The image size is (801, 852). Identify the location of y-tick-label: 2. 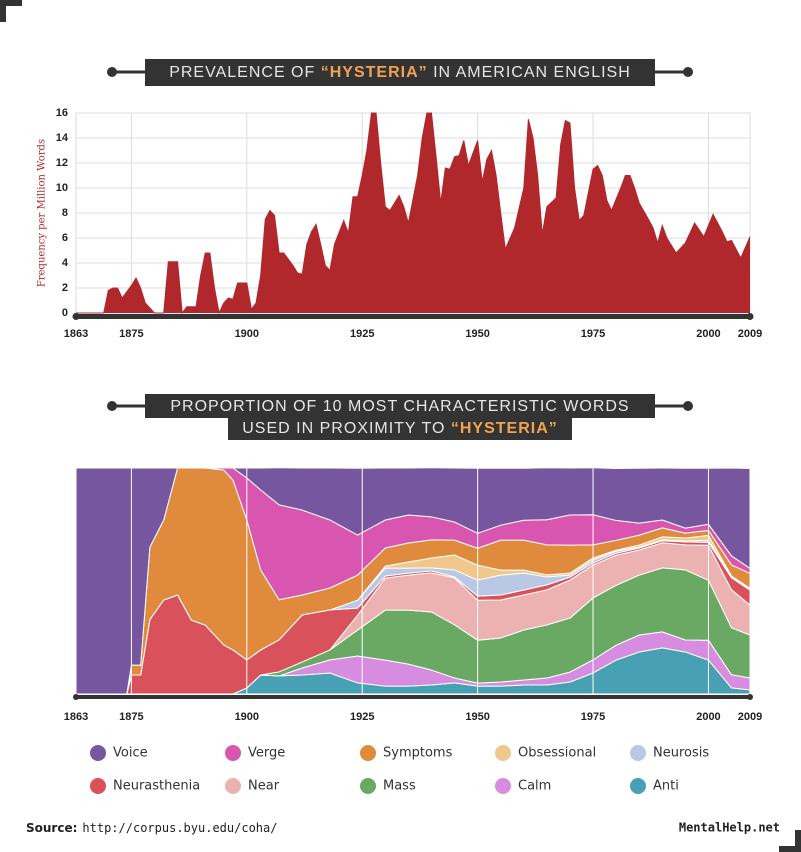
(65, 288).